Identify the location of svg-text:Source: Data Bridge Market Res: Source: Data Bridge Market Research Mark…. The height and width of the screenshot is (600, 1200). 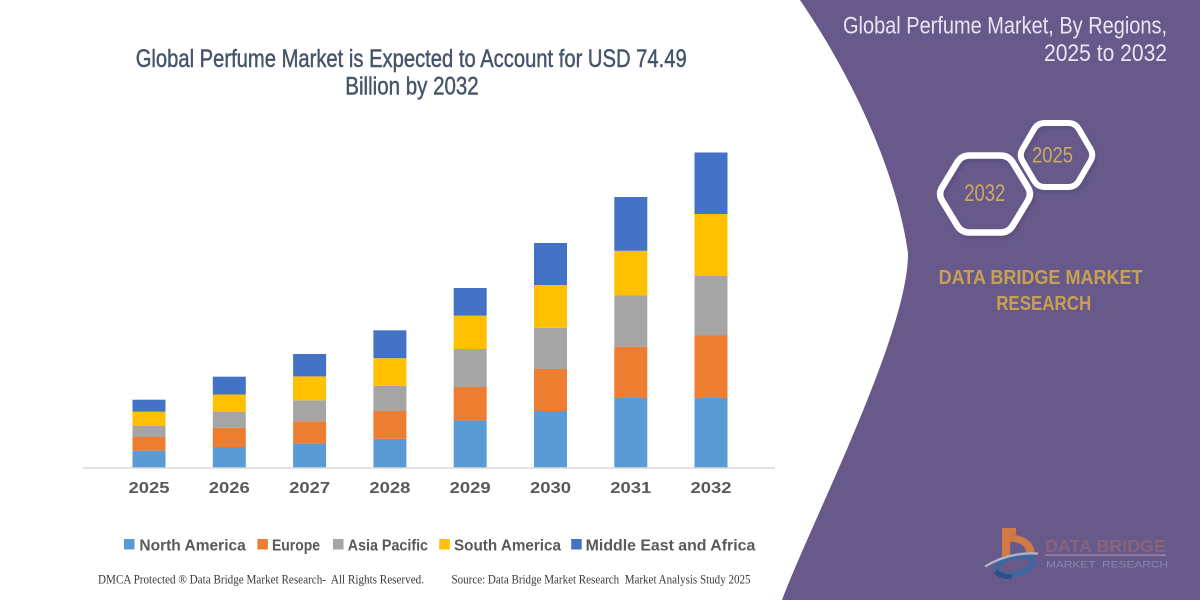
(601, 579).